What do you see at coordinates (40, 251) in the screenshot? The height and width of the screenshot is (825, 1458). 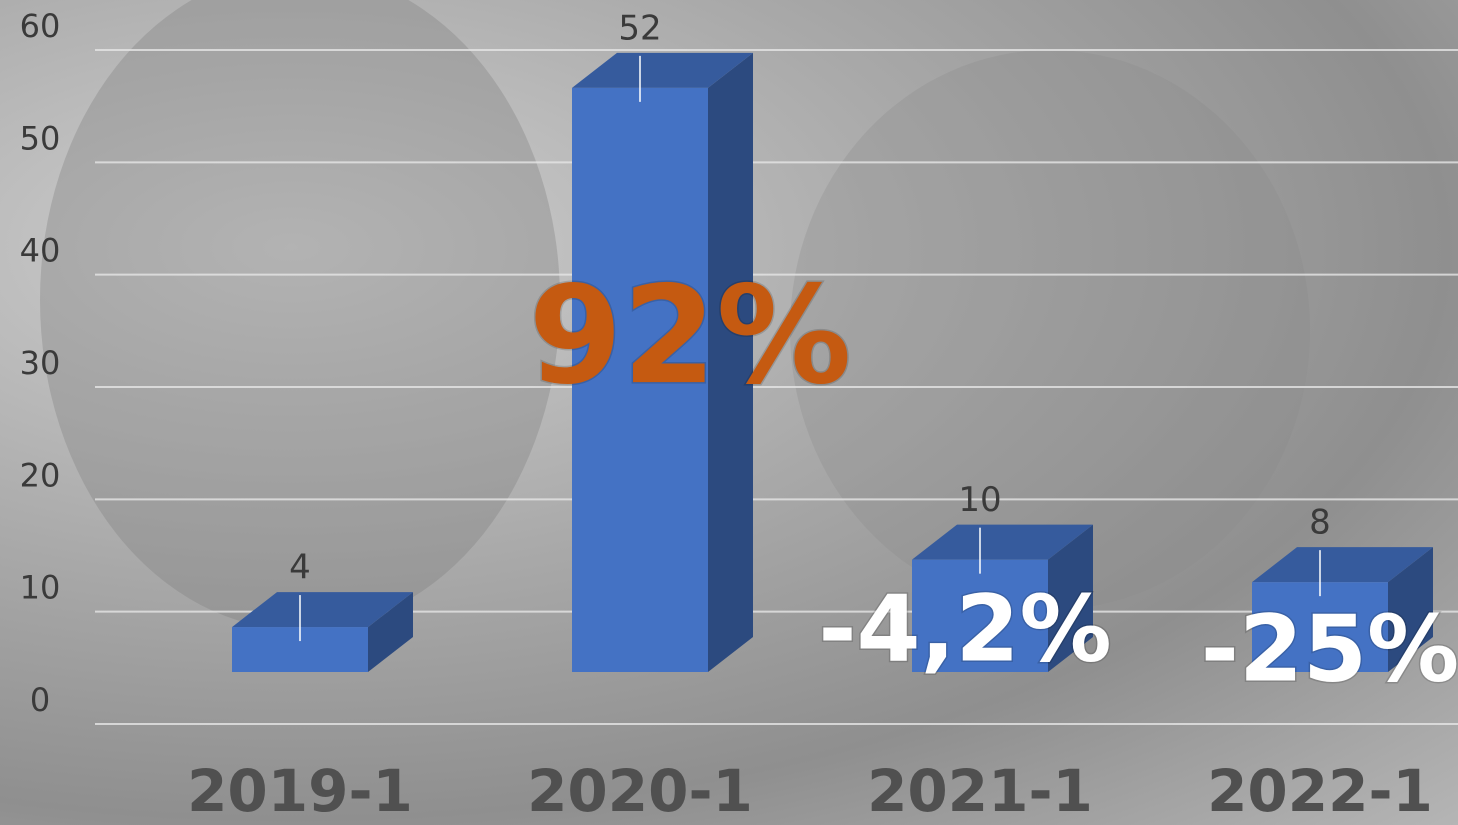 I see `y-tick-label: 40` at bounding box center [40, 251].